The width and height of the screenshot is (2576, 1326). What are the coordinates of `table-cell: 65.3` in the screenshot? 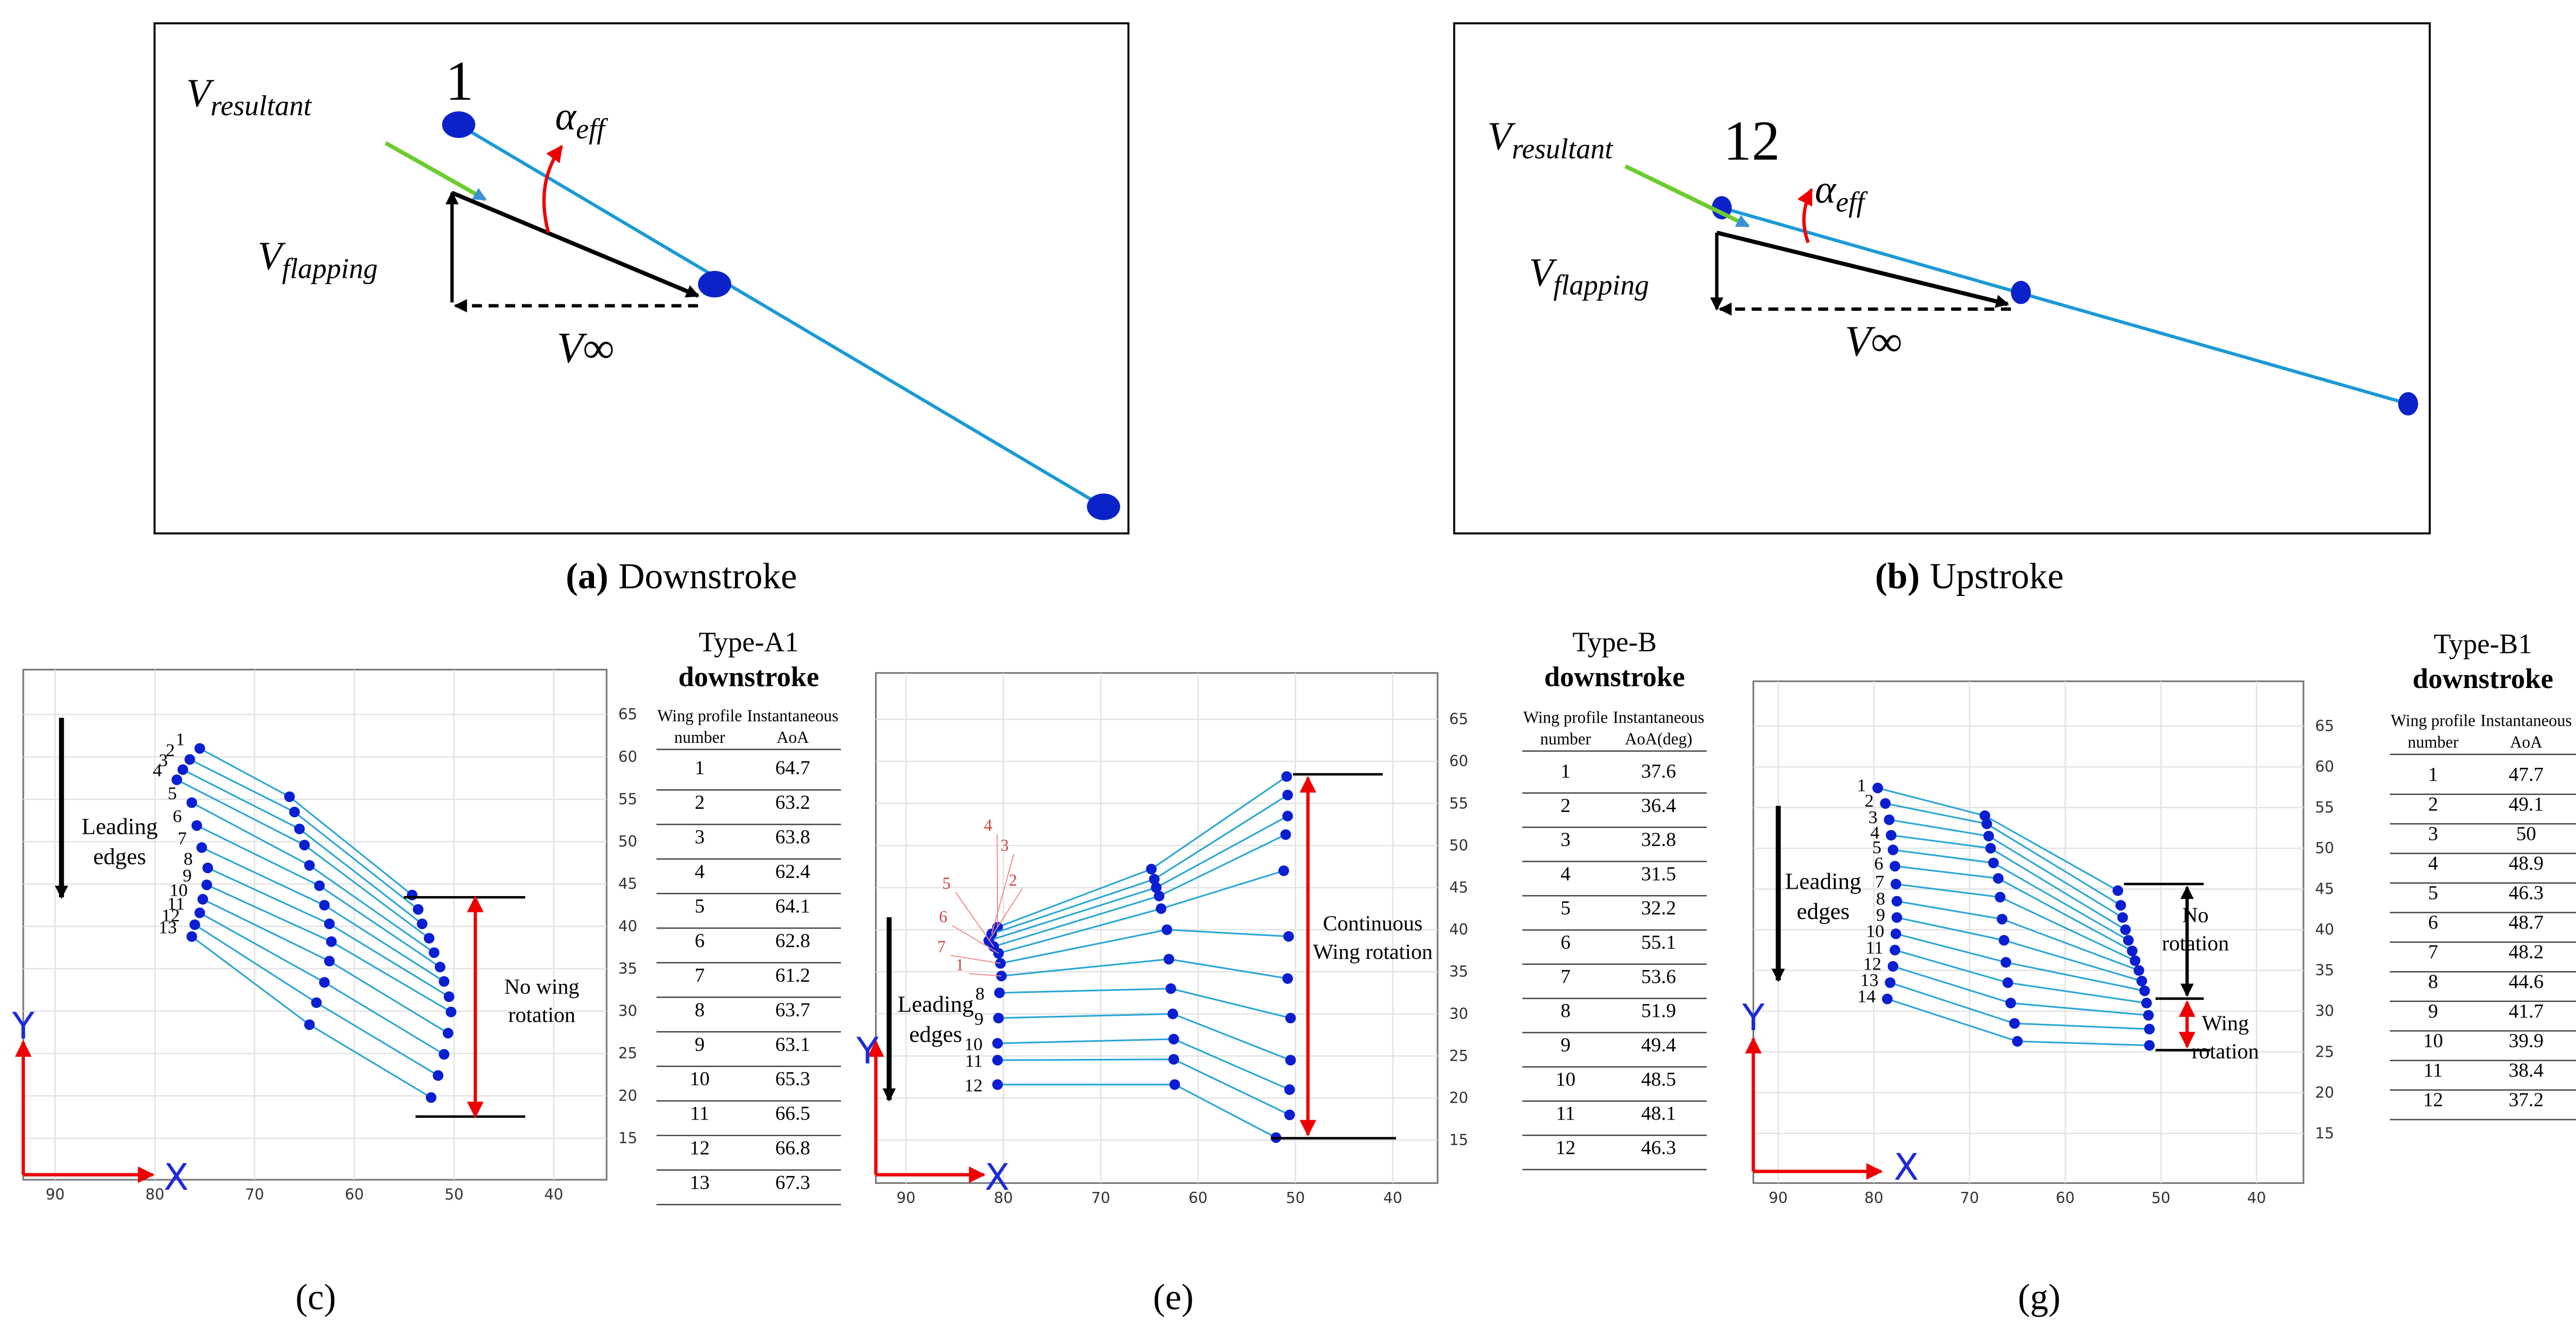 It's located at (793, 1079).